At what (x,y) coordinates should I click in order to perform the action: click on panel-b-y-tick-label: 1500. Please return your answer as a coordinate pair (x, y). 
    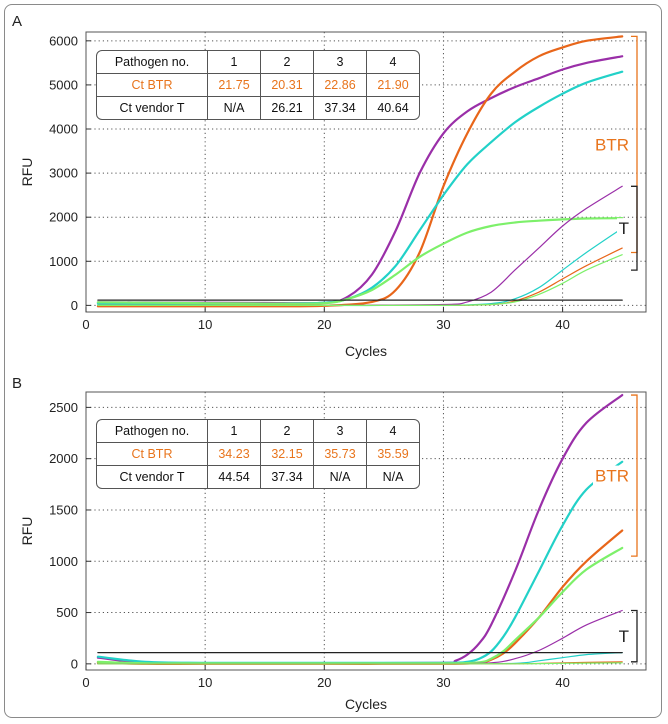
    Looking at the image, I should click on (63, 509).